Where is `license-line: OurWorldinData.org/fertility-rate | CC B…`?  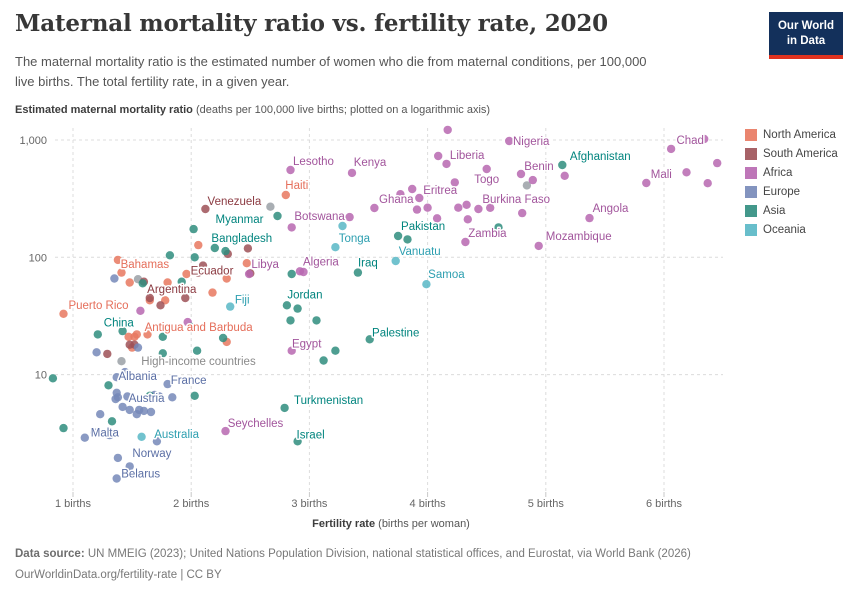
license-line: OurWorldinData.org/fertility-rate | CC B… is located at coordinates (118, 575).